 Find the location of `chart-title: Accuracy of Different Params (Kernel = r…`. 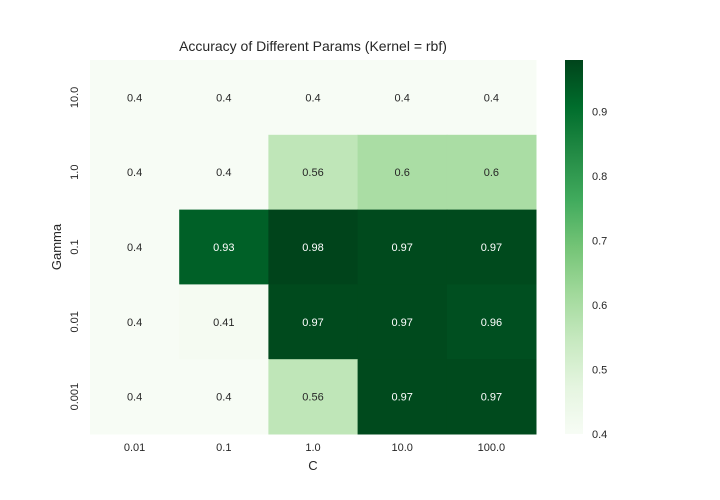

chart-title: Accuracy of Different Params (Kernel = r… is located at coordinates (313, 46).